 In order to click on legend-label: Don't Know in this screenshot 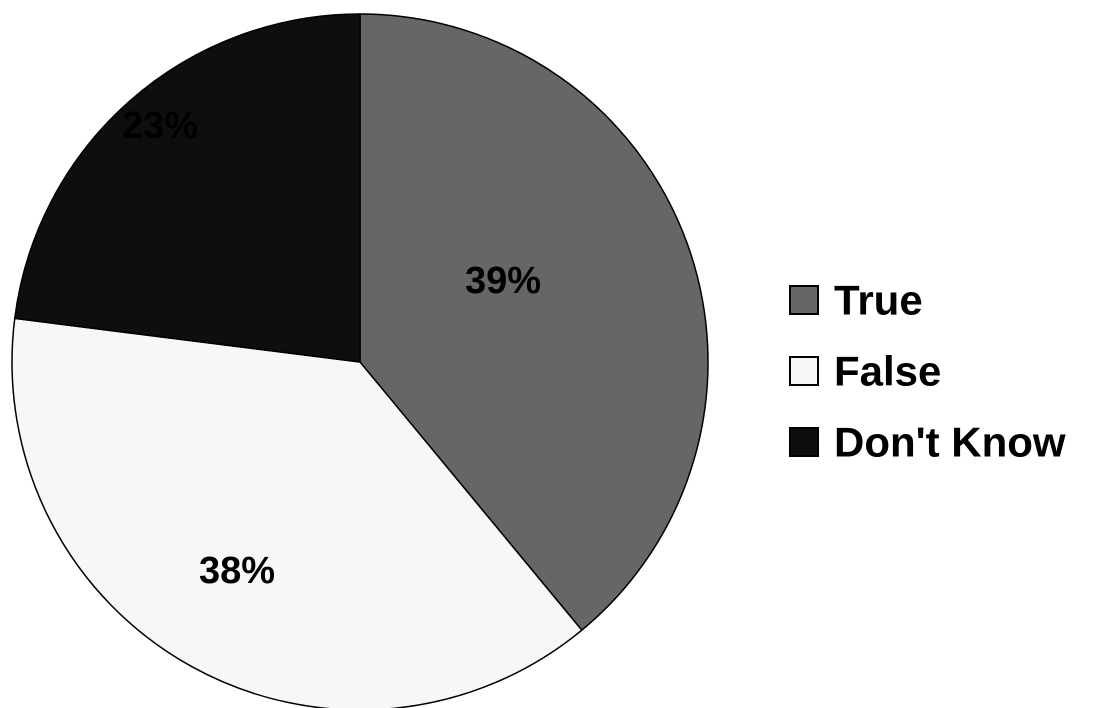, I will do `click(950, 442)`.